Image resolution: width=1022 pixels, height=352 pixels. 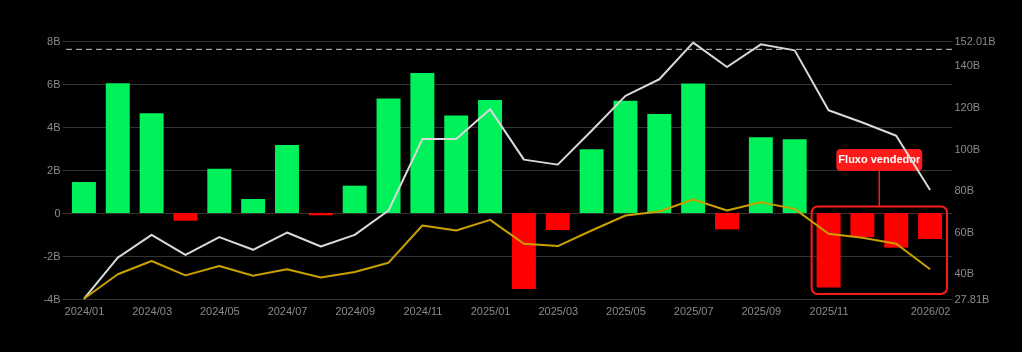 What do you see at coordinates (423, 310) in the screenshot?
I see `x-tick-label: 2024/11` at bounding box center [423, 310].